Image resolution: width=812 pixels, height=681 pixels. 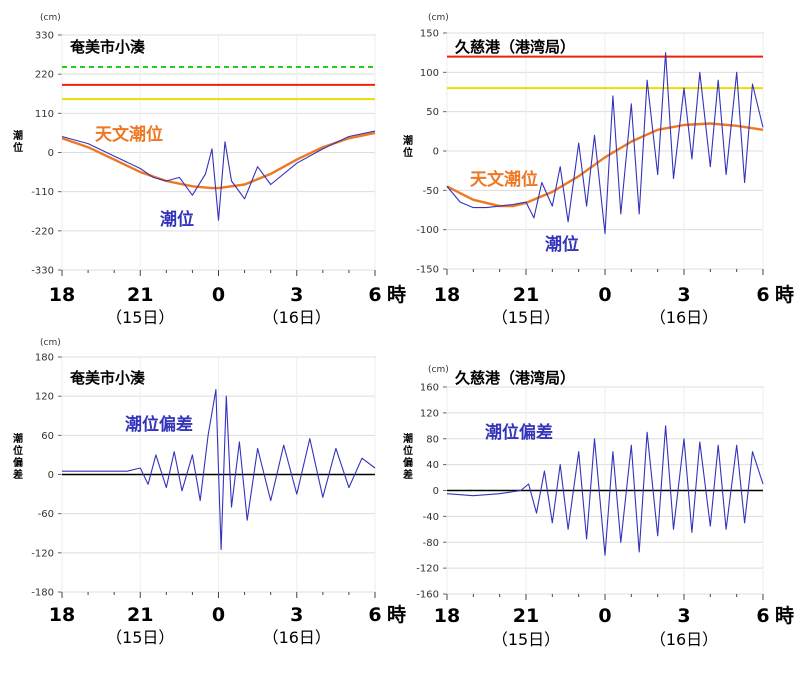 I want to click on y-tick-label: 150, so click(x=429, y=34).